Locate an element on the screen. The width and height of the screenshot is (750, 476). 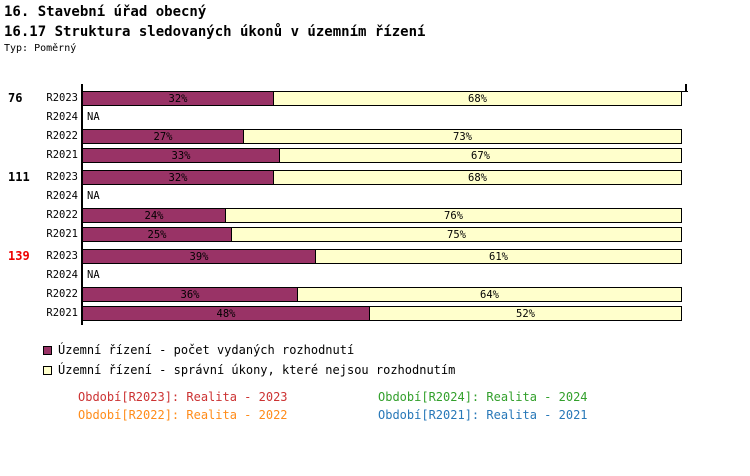
section-title: 16. Stavební úřad obecný is located at coordinates (105, 12).